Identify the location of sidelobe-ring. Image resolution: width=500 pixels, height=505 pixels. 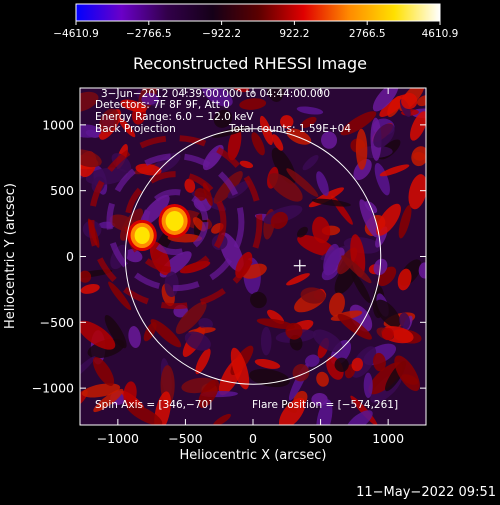
(175, 222).